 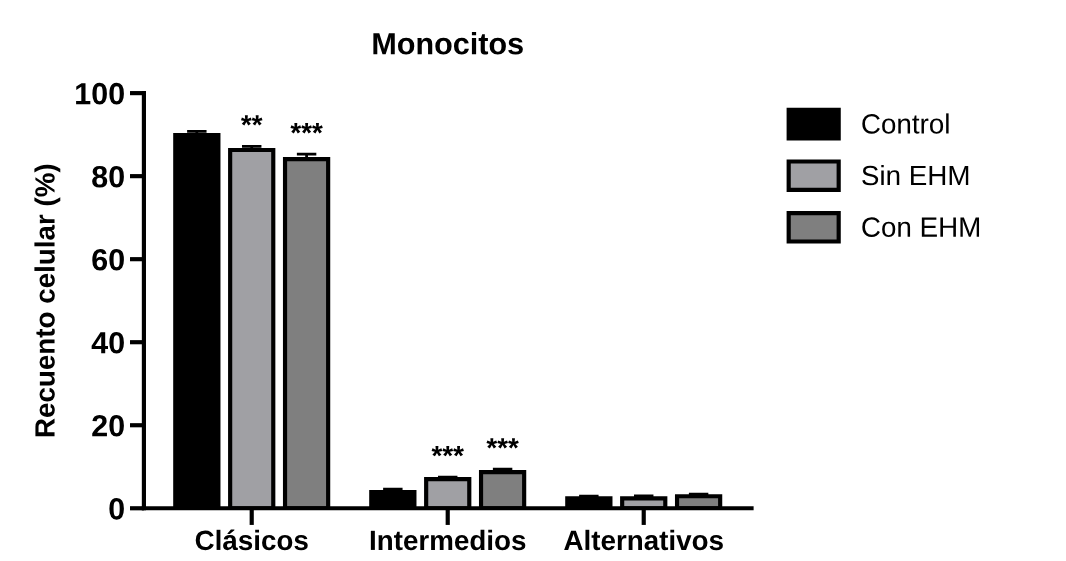 I want to click on x-tick-label: Alternativos, so click(x=643, y=540).